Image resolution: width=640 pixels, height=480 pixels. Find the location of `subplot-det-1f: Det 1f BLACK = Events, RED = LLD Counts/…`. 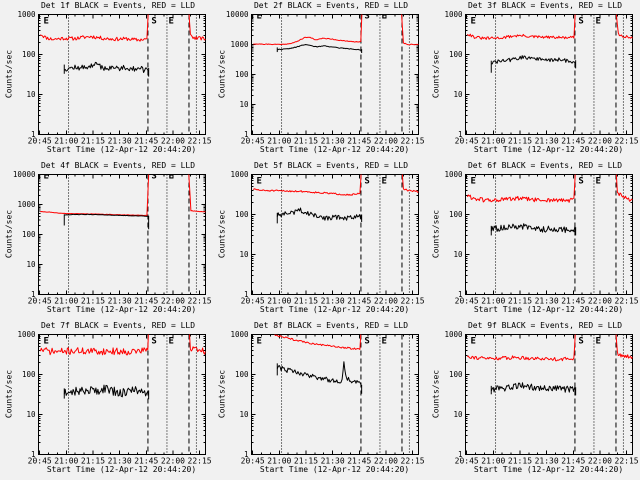

subplot-det-1f: Det 1f BLACK = Events, RED = LLD Counts/… is located at coordinates (106, 80).